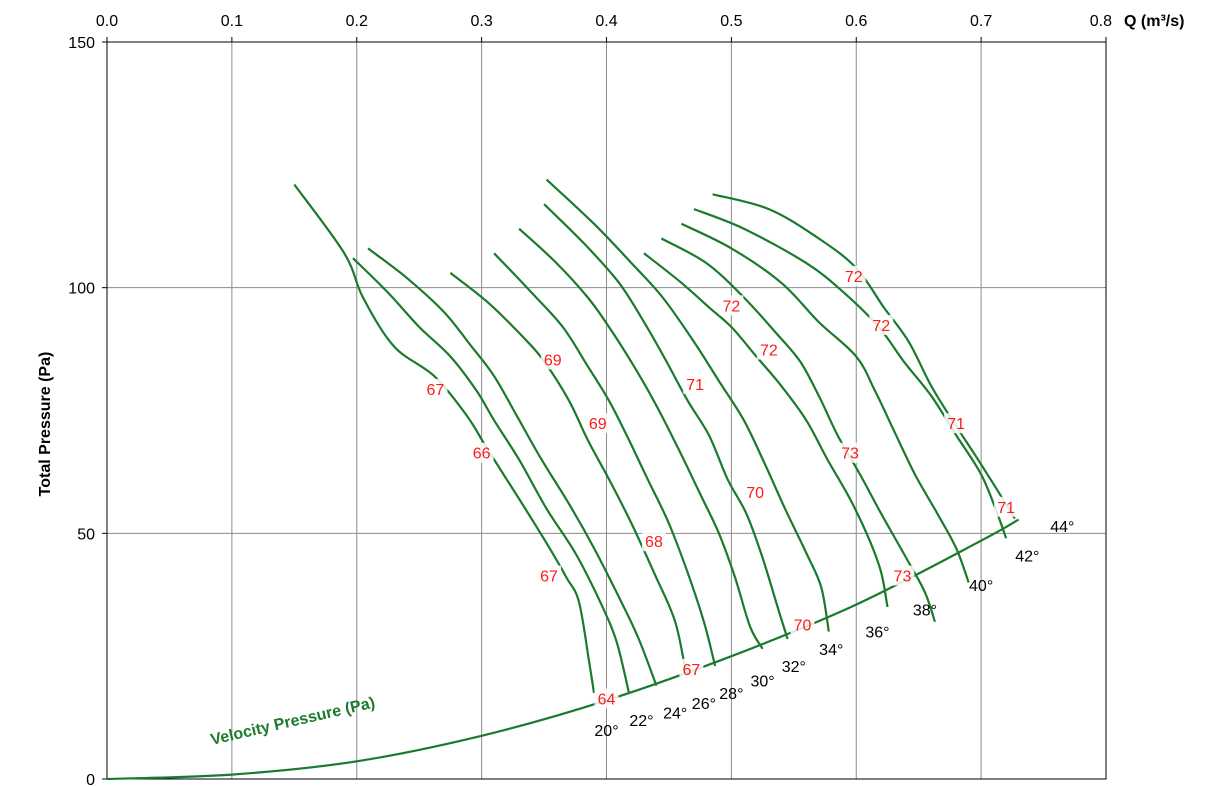 Image resolution: width=1207 pixels, height=787 pixels. Describe the element at coordinates (86, 534) in the screenshot. I see `y-tick-label: 50` at that location.